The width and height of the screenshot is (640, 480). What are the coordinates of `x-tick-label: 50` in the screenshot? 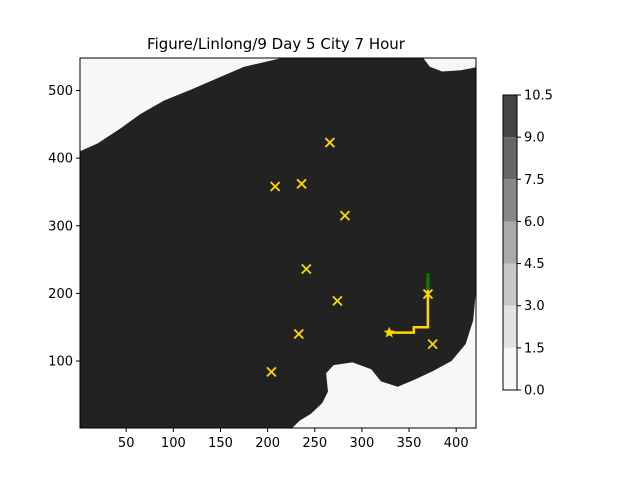 It's located at (126, 443).